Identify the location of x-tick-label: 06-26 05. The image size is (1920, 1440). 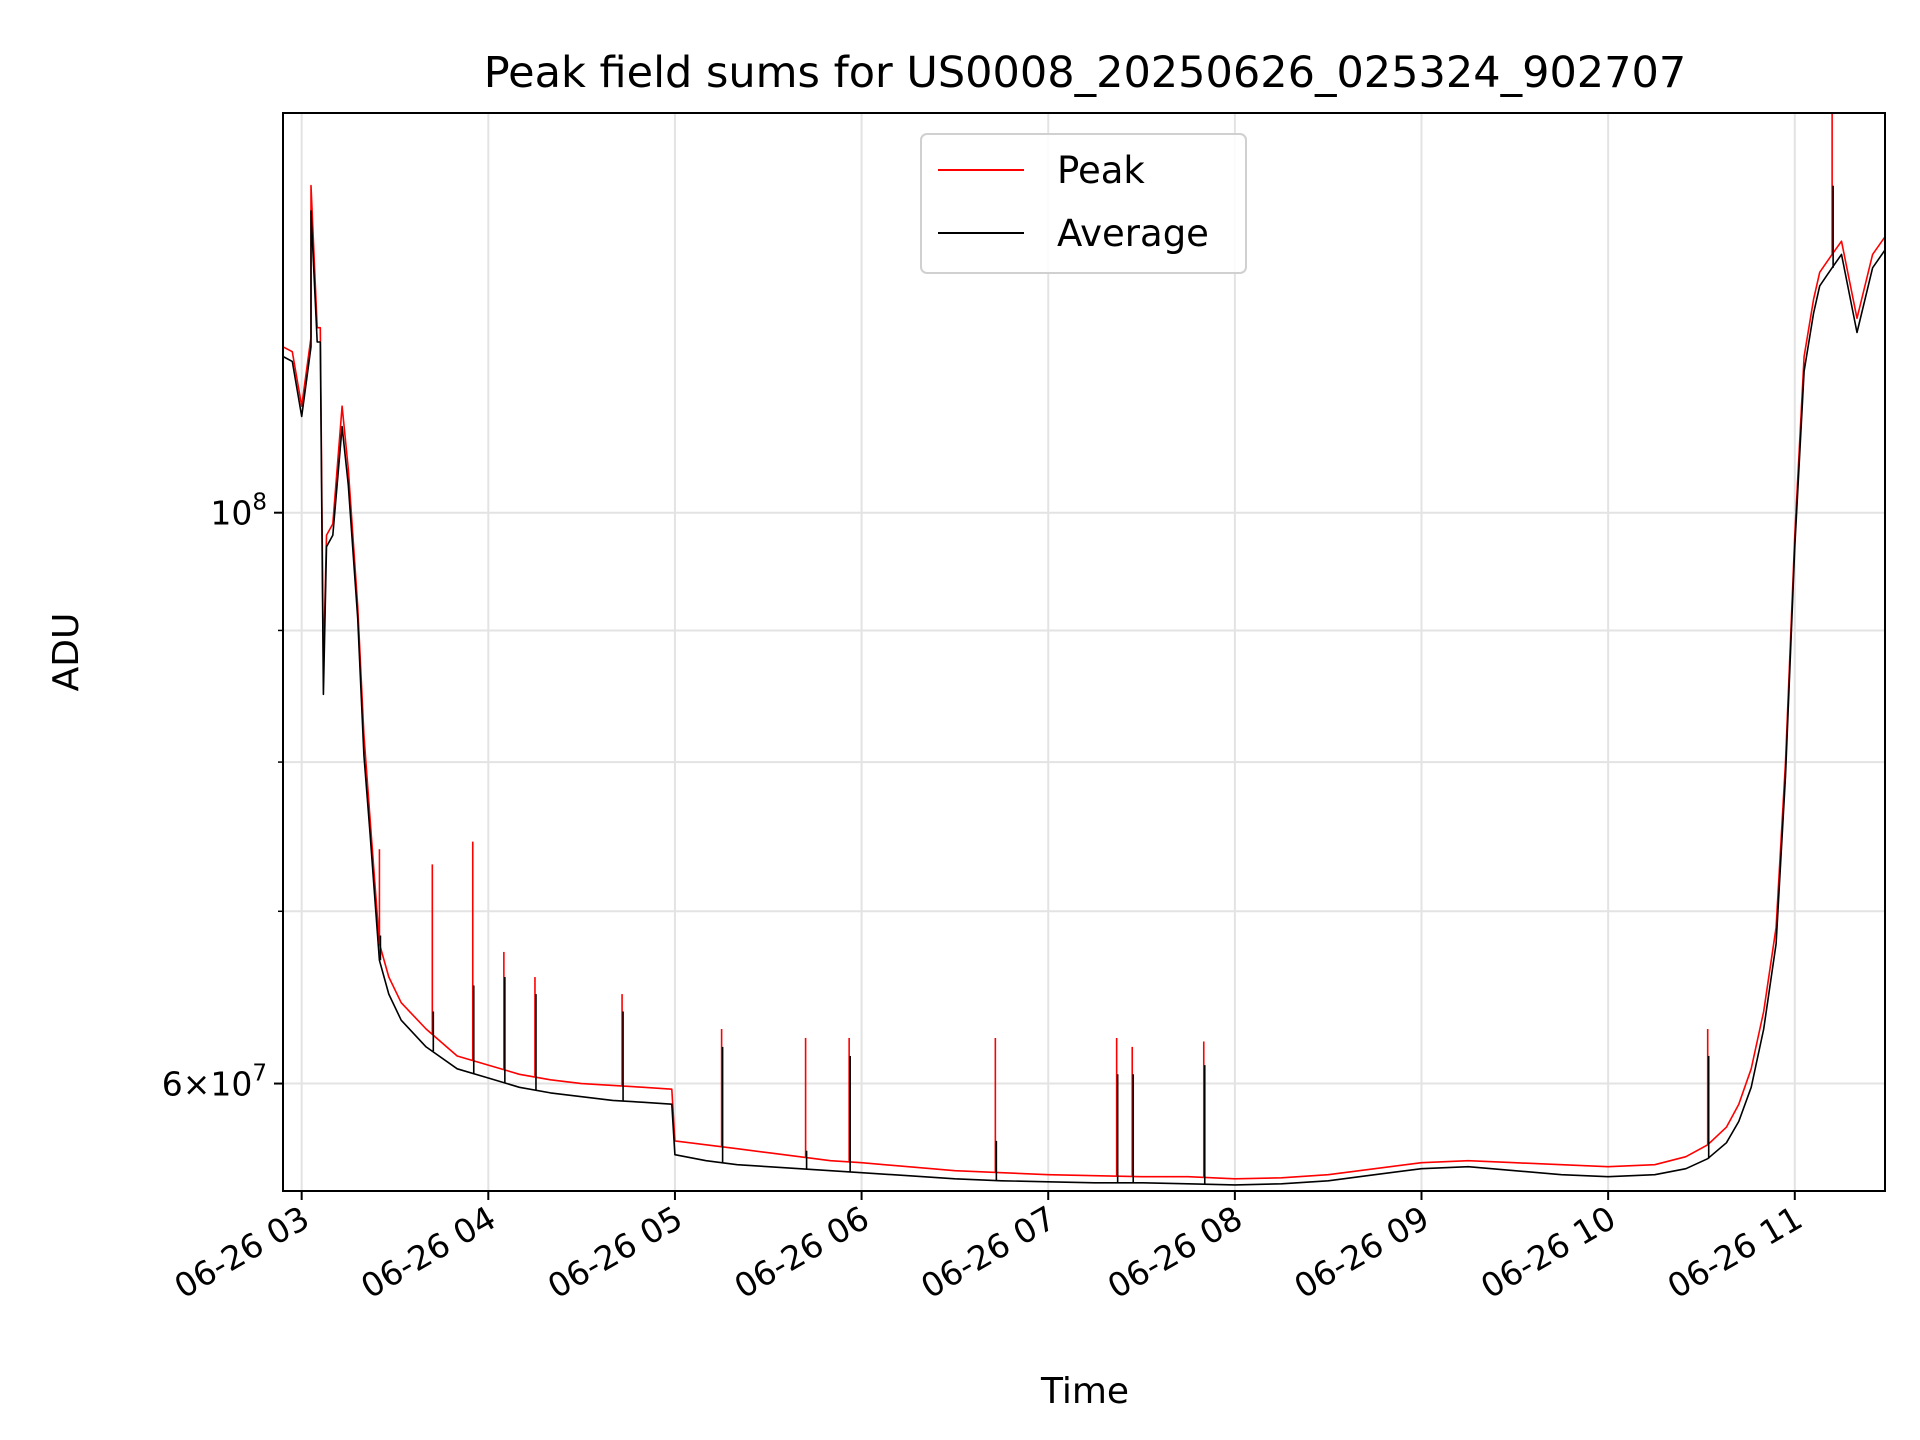
(615, 1252).